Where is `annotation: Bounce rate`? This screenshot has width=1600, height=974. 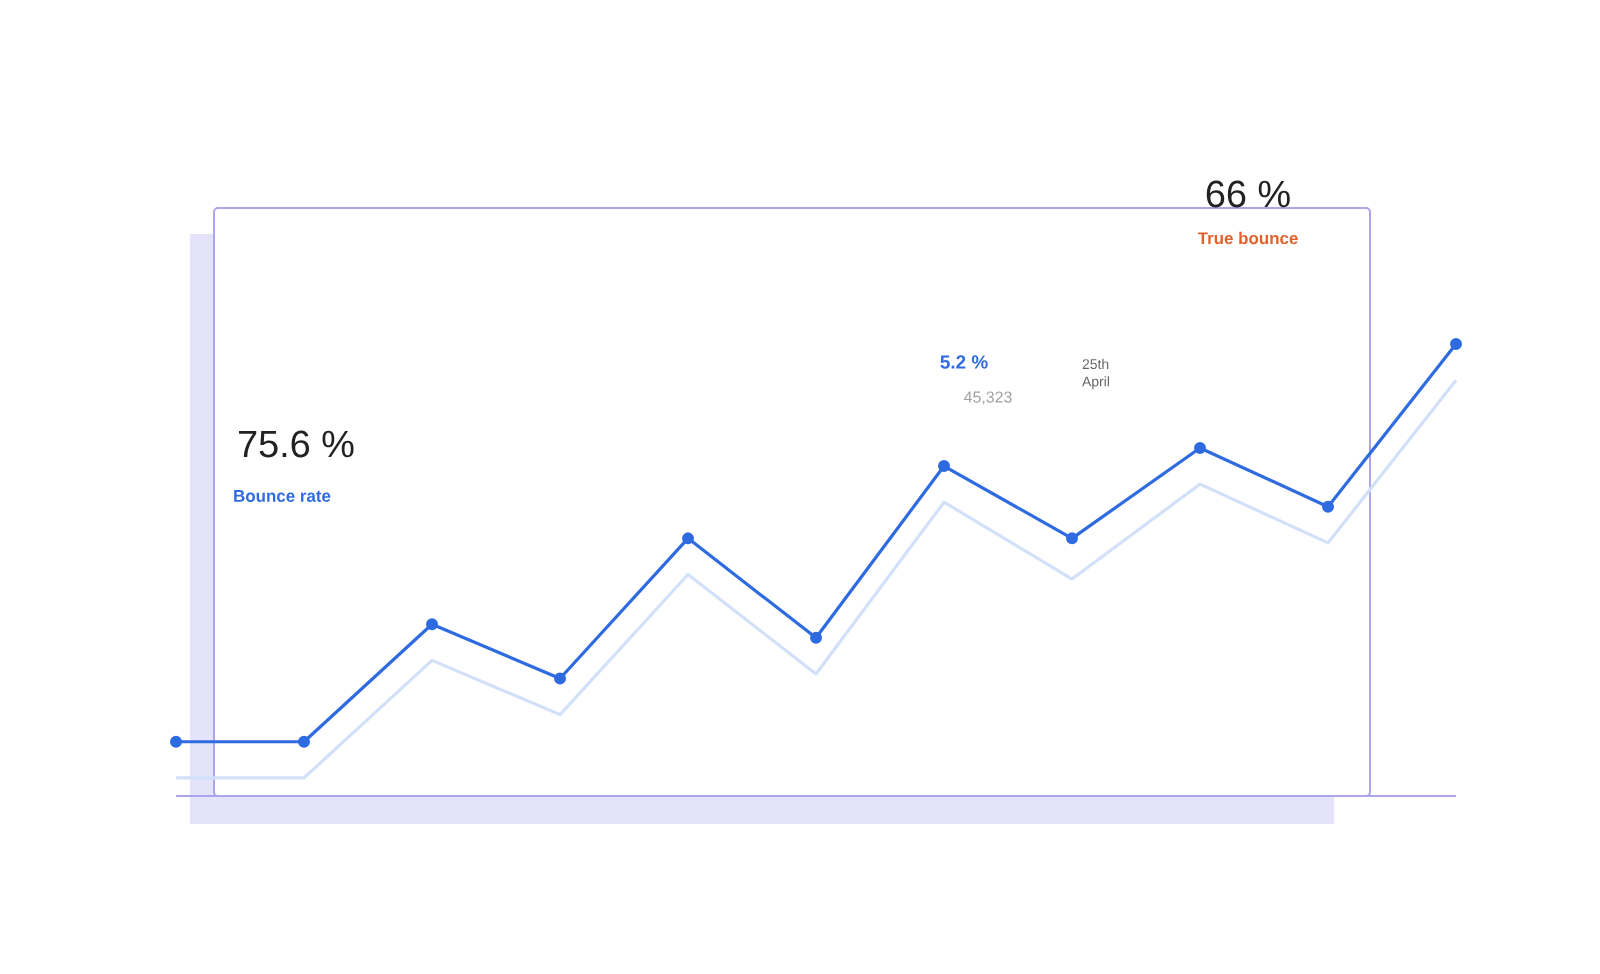
annotation: Bounce rate is located at coordinates (282, 496).